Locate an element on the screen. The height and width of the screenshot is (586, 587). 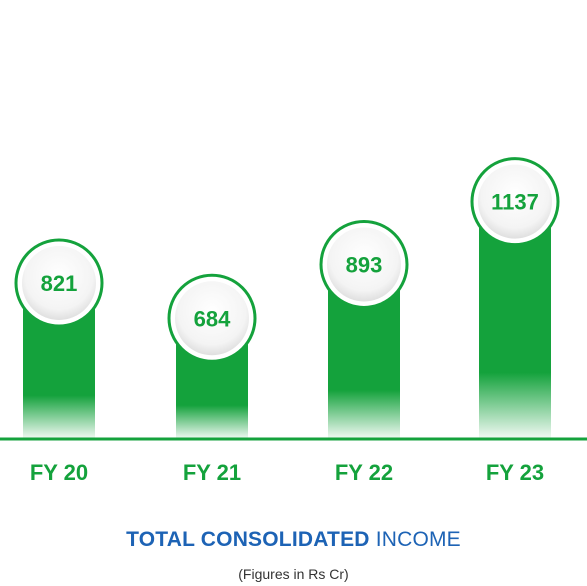
chart-title-bold: TOTAL CONSOLIDATED is located at coordinates (248, 539).